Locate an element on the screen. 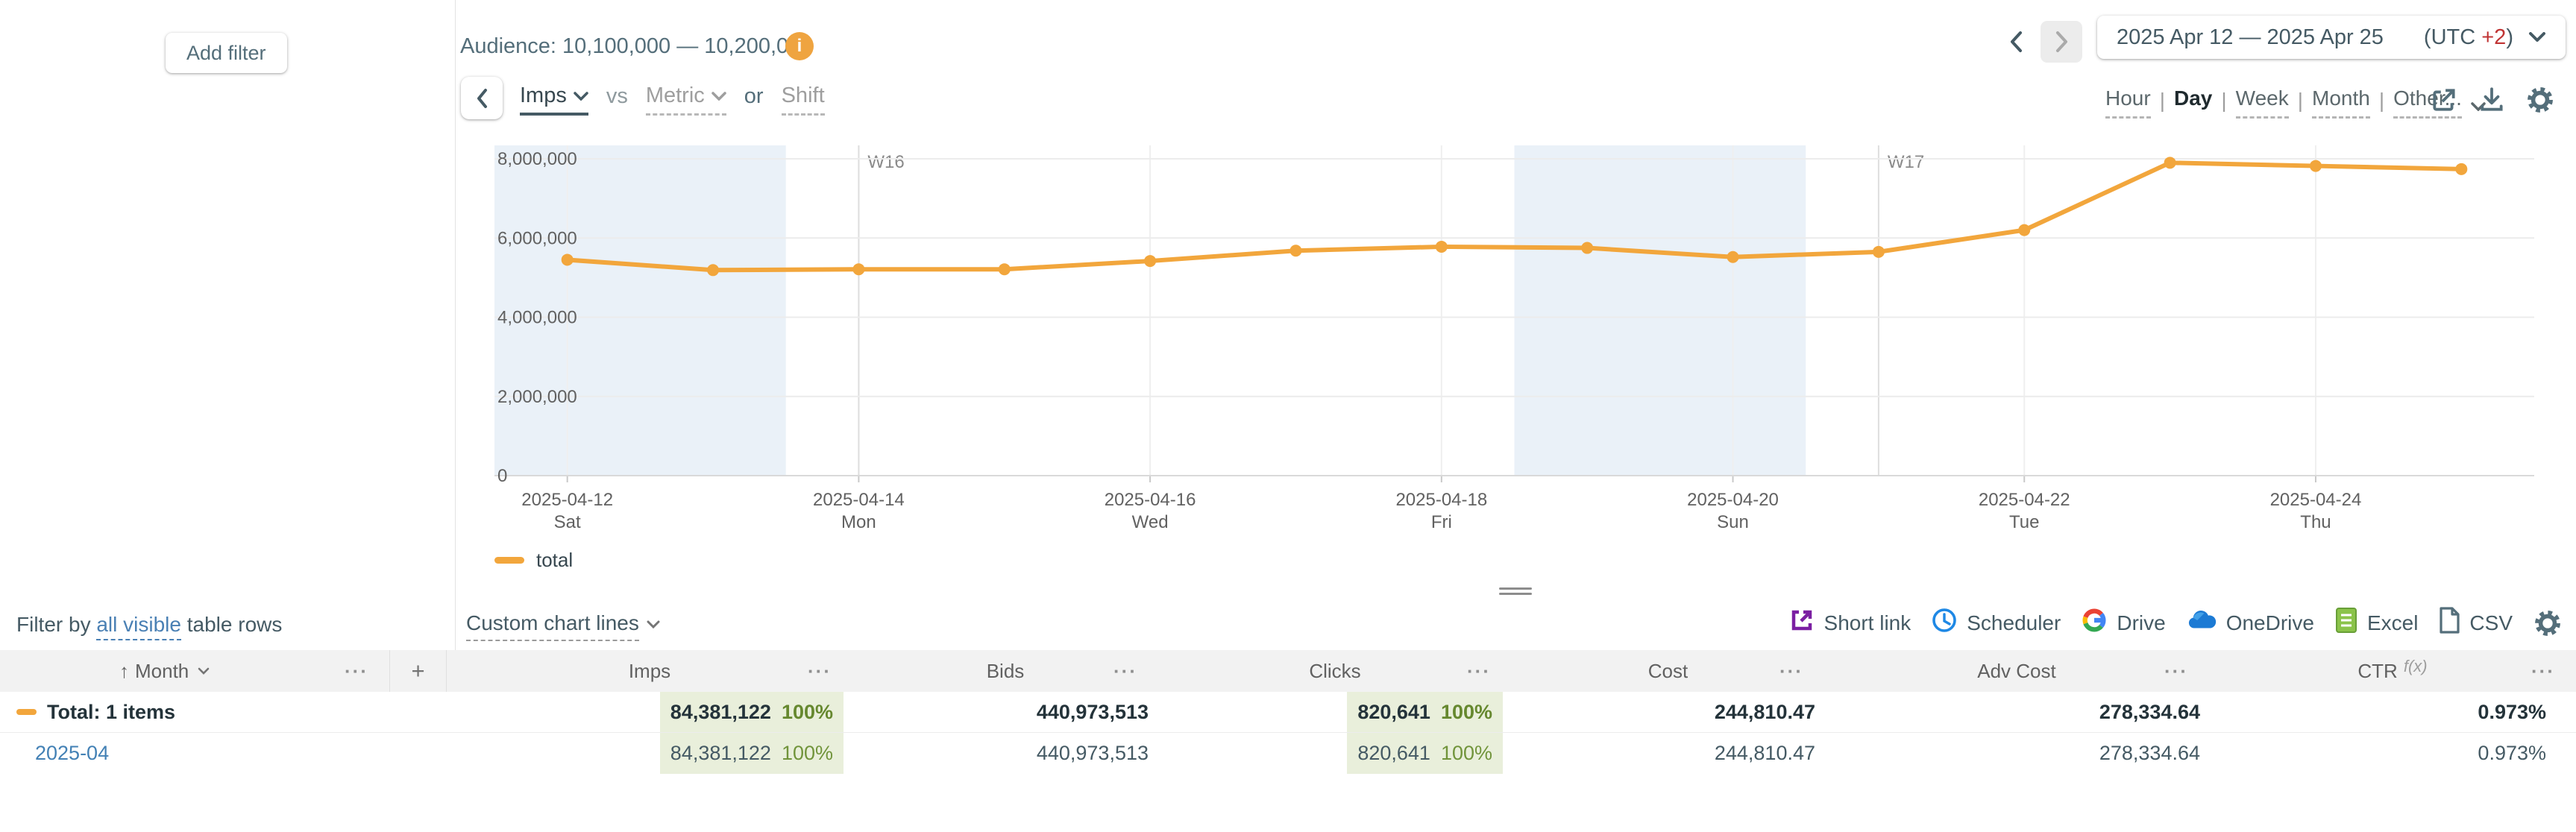 The width and height of the screenshot is (2576, 832). row-cost-cell: 244,810.47 is located at coordinates (1765, 753).